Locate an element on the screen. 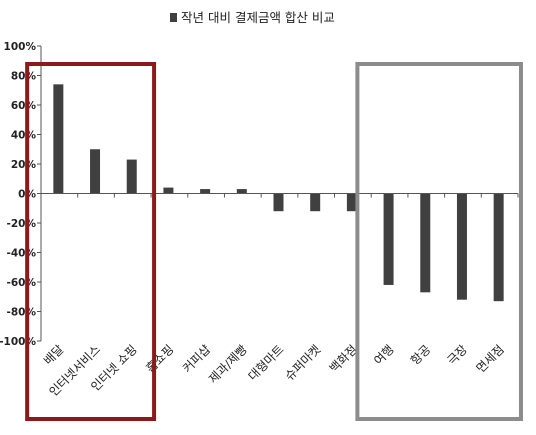 This screenshot has width=536, height=435. legend: 작년 대비 결제금액 합산 비교 is located at coordinates (252, 17).